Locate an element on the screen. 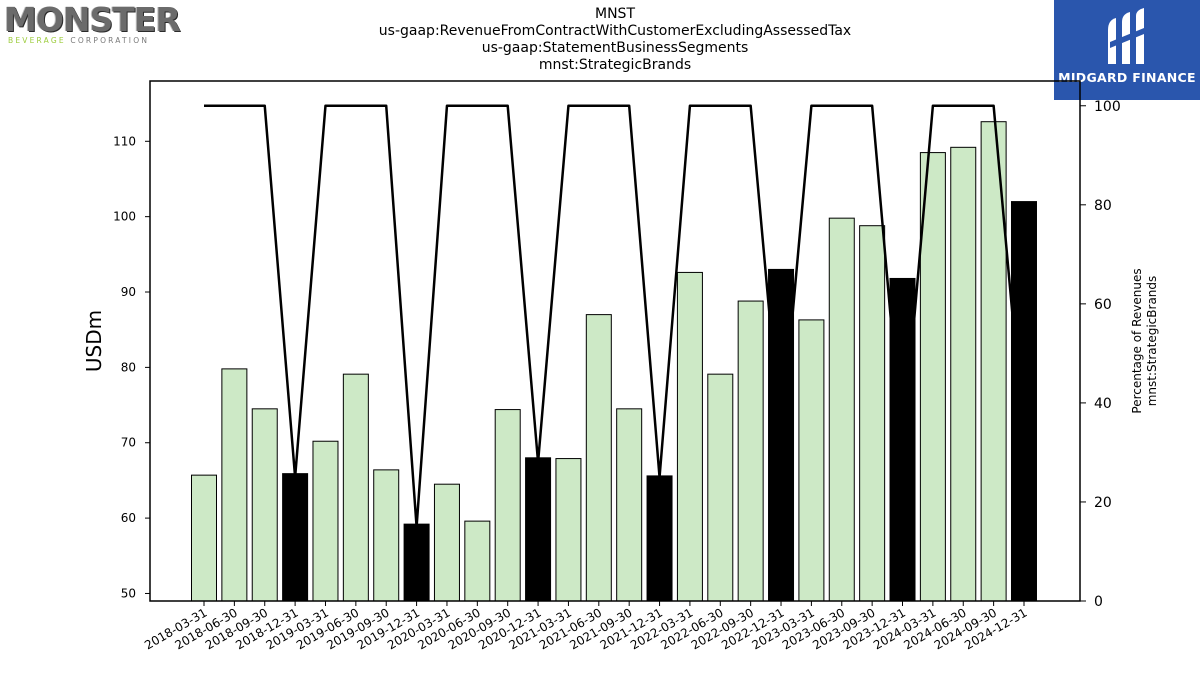 This screenshot has width=1200, height=675. y2-axis-label-line1: Percentage of Revenues is located at coordinates (1137, 340).